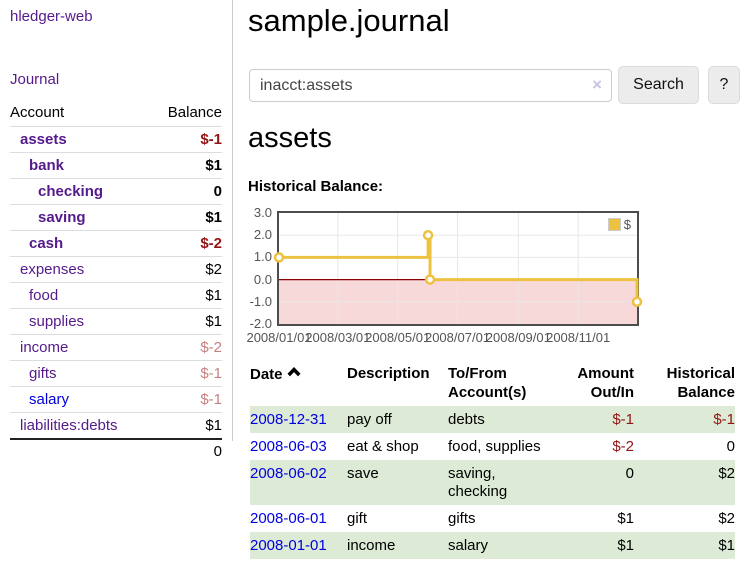 The image size is (742, 582). Describe the element at coordinates (260, 301) in the screenshot. I see `y-axis-tick-label: -1.0` at that location.